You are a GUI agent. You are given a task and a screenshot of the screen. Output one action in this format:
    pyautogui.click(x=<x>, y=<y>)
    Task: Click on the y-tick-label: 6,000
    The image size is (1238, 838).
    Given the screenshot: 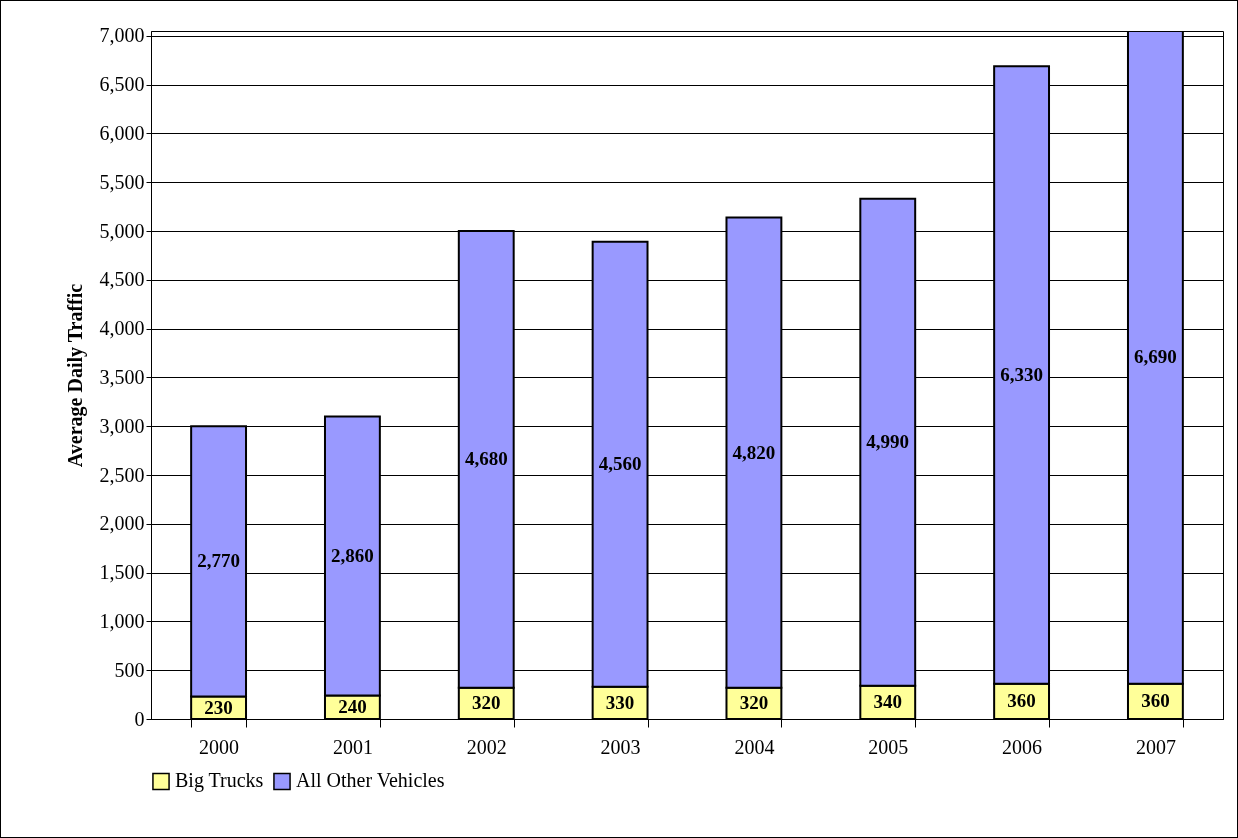 What is the action you would take?
    pyautogui.click(x=122, y=132)
    